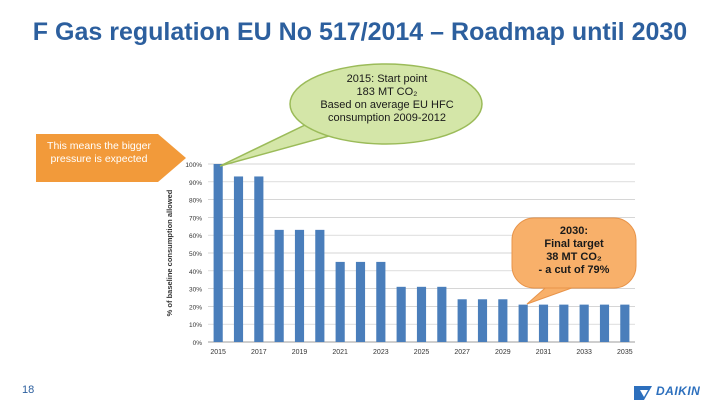 The width and height of the screenshot is (720, 405). I want to click on y-tick-label: 90%, so click(195, 183).